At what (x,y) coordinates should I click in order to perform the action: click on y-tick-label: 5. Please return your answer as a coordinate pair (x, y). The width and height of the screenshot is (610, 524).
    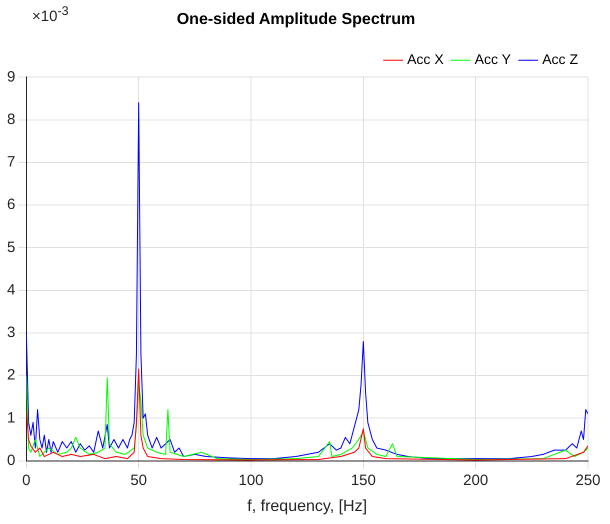
    Looking at the image, I should click on (11, 247).